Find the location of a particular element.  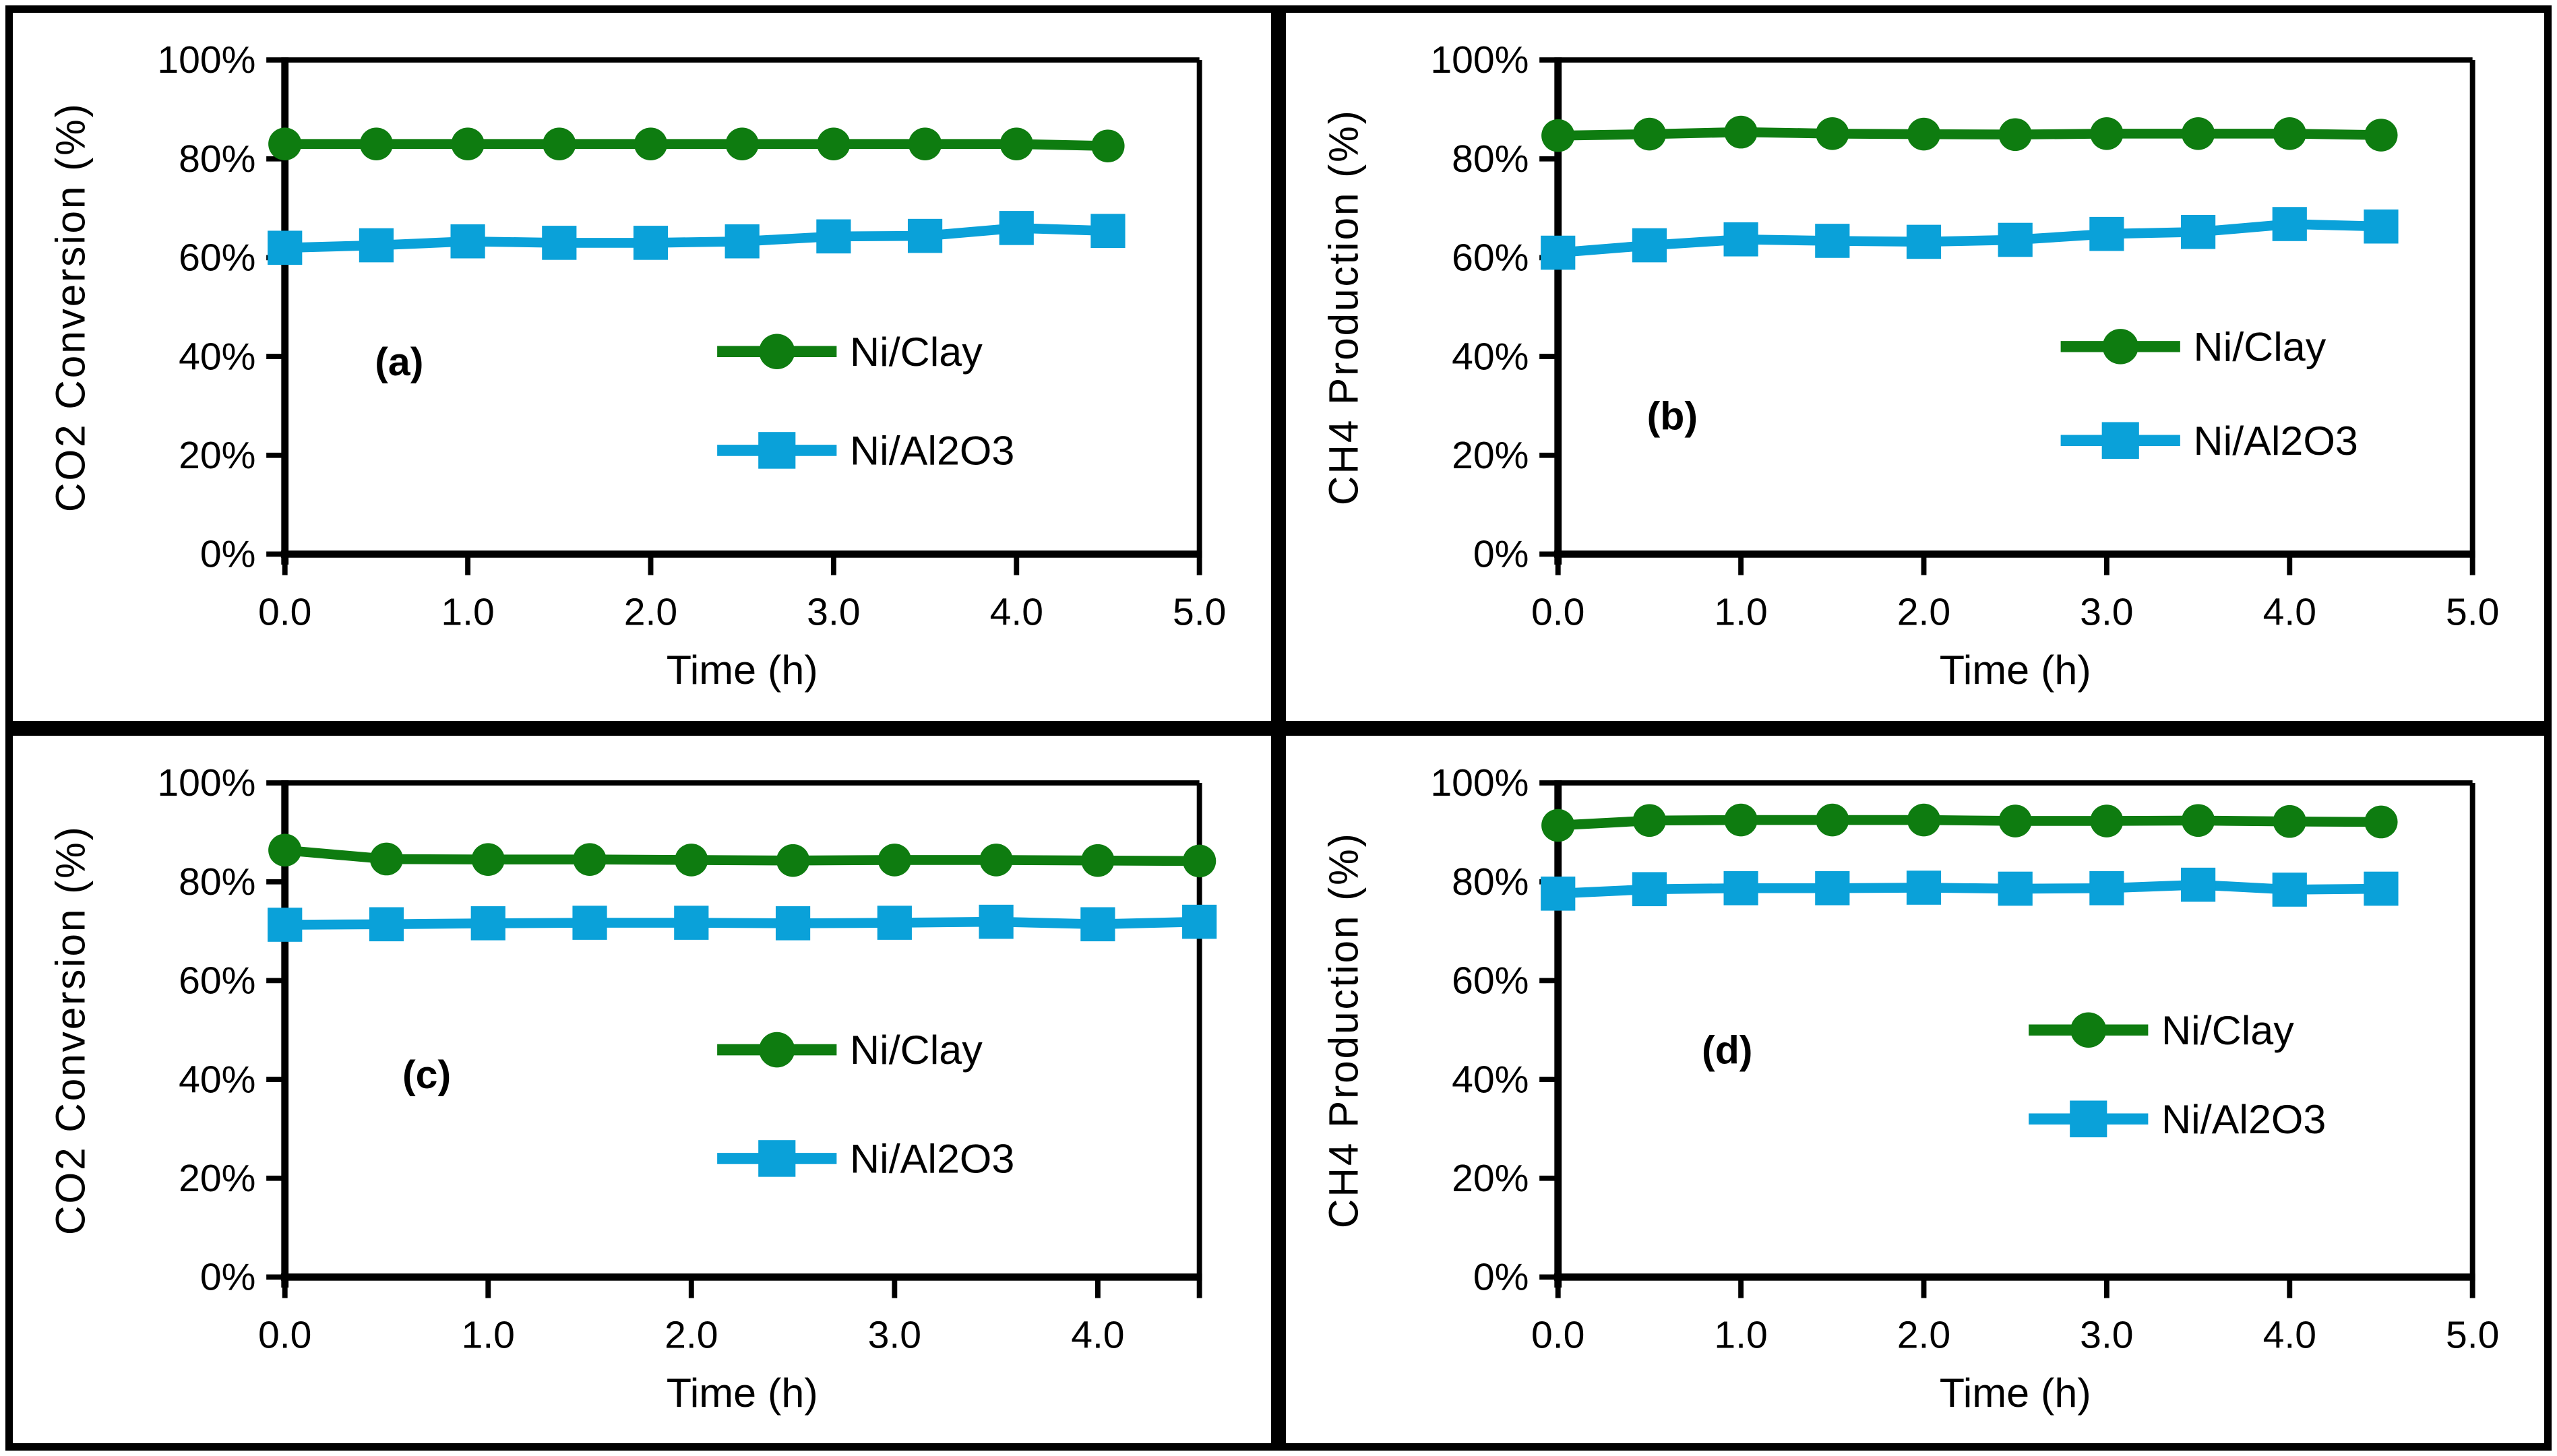

panel-letter-label: (b) is located at coordinates (1673, 417).